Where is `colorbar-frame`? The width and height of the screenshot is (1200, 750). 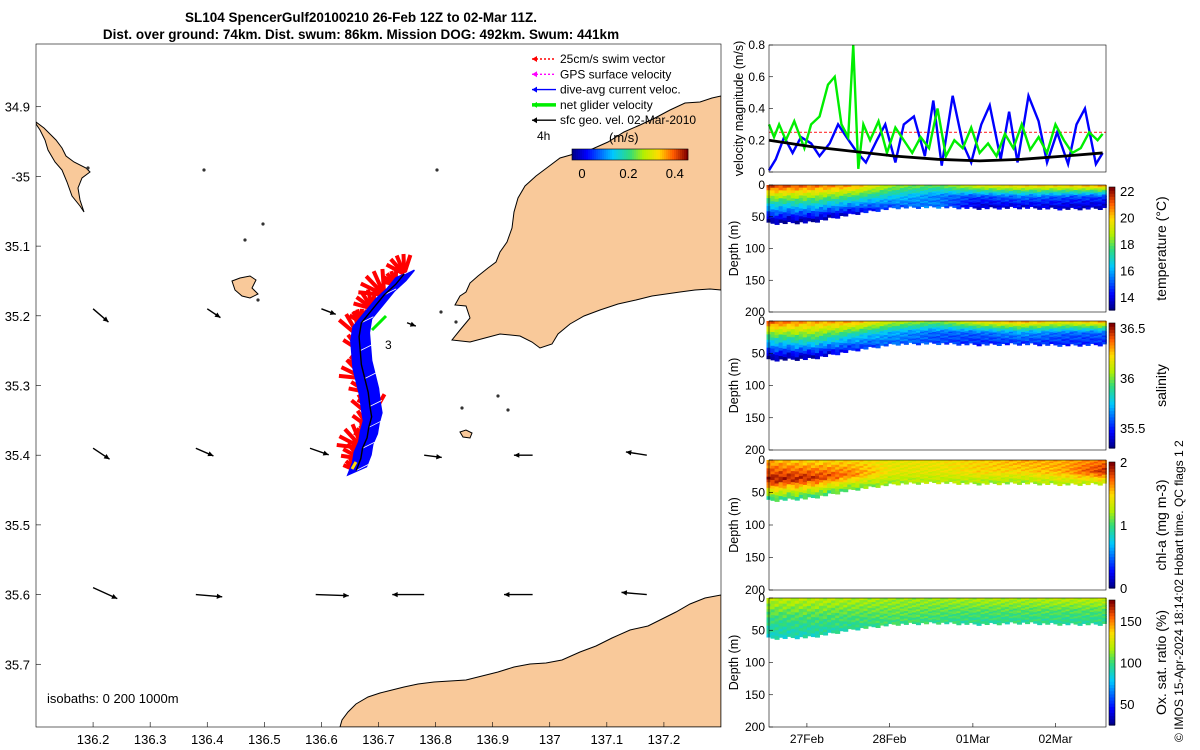 colorbar-frame is located at coordinates (630, 154).